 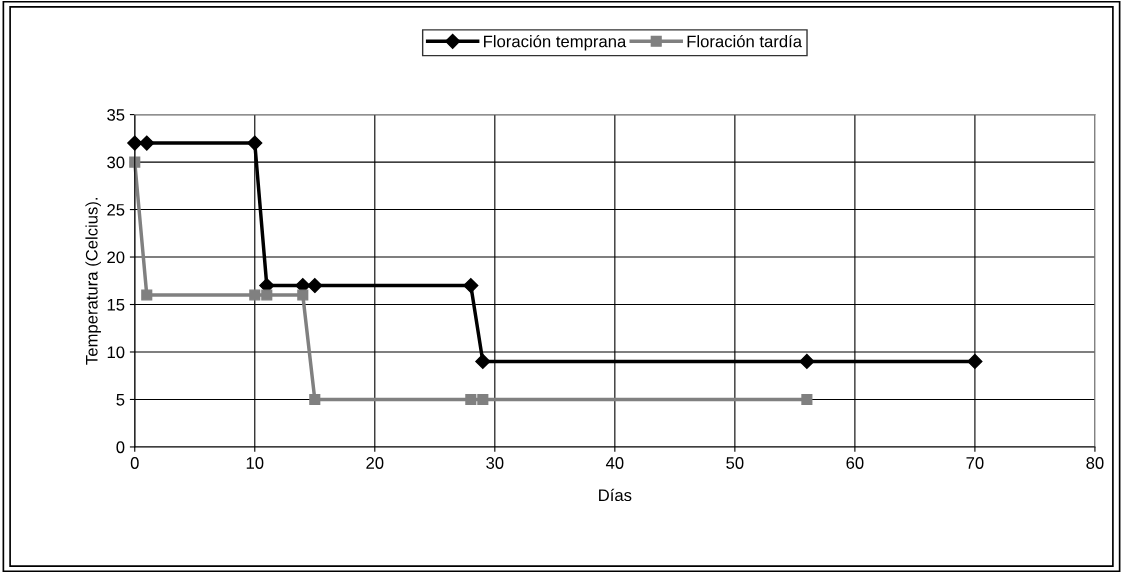 I want to click on y-tick-label: 15, so click(x=116, y=305).